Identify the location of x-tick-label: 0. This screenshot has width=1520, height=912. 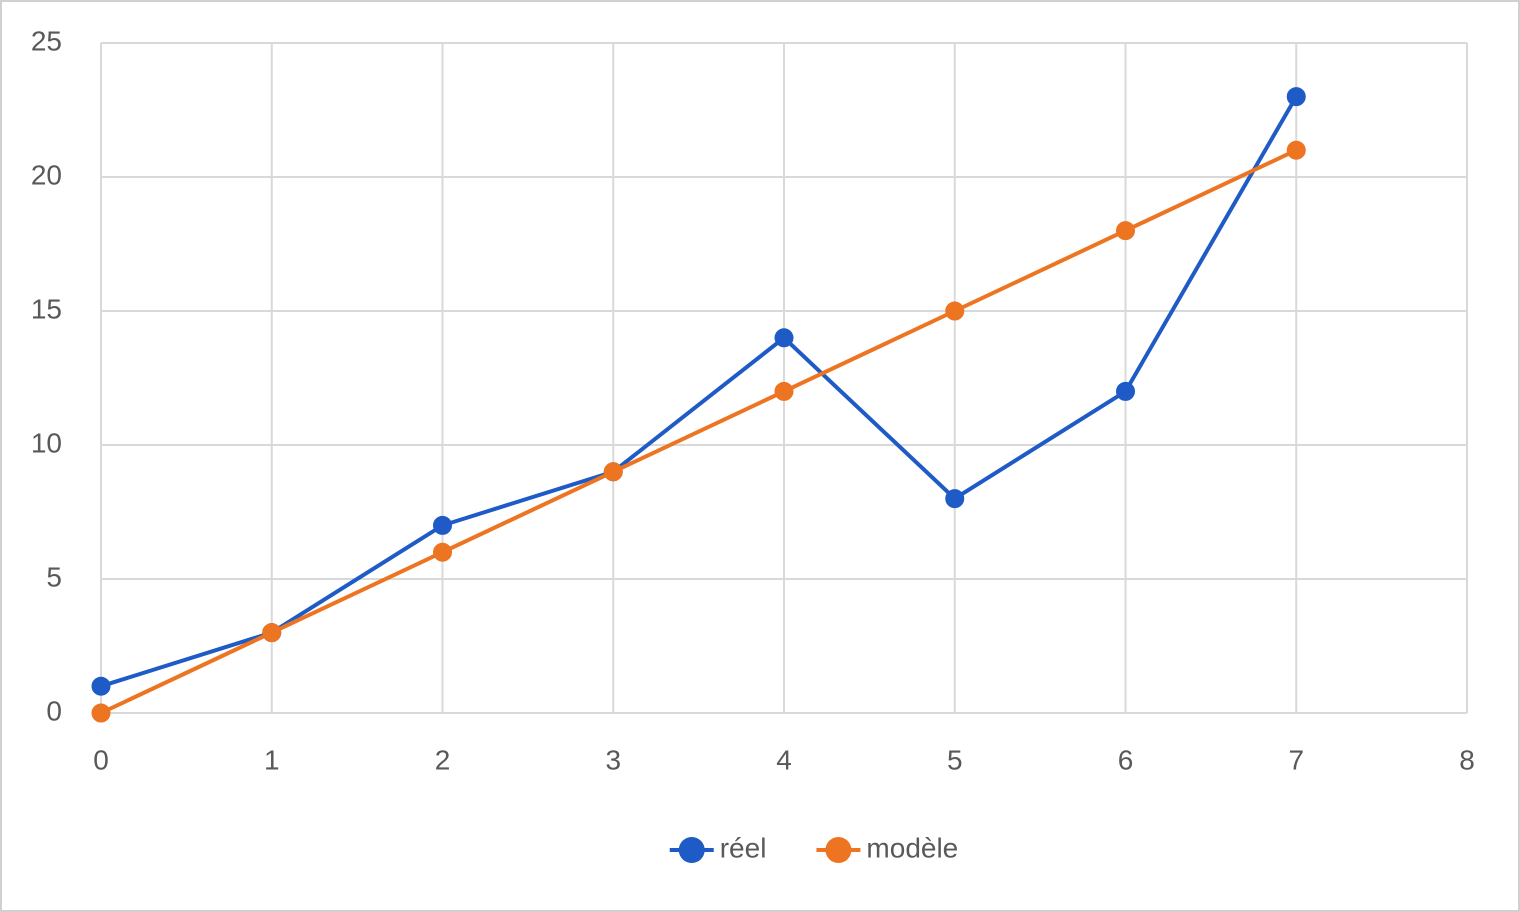
(101, 759).